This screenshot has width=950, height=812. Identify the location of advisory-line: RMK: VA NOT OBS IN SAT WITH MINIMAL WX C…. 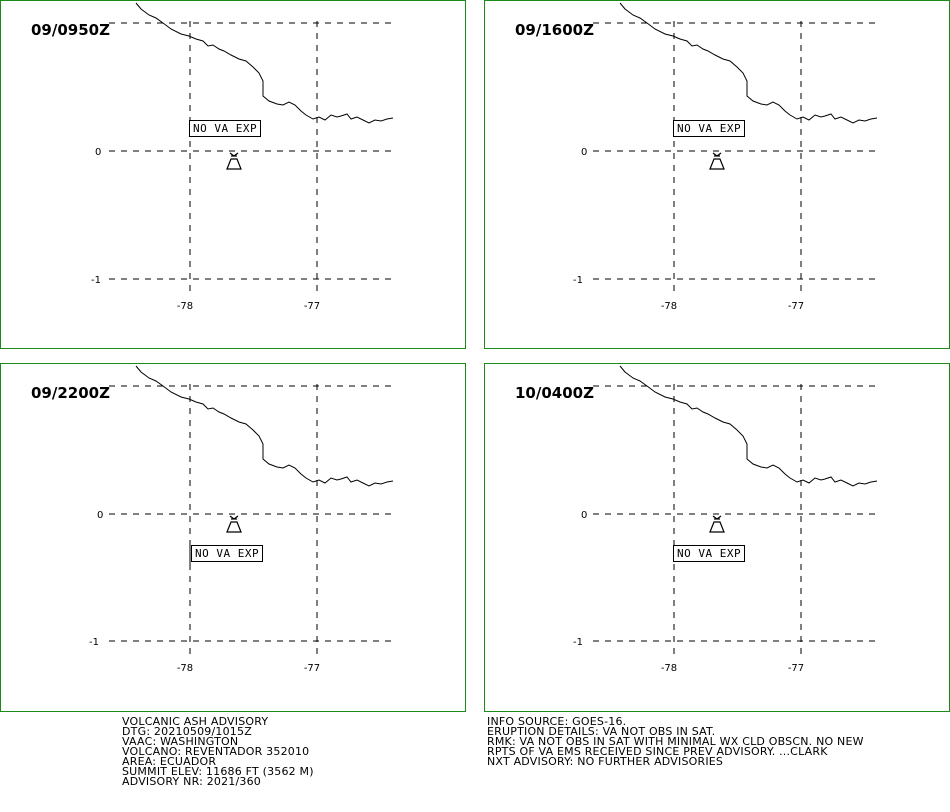
(675, 741).